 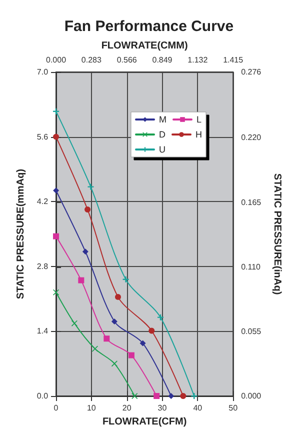 What do you see at coordinates (127, 408) in the screenshot?
I see `x-tick-label: 20` at bounding box center [127, 408].